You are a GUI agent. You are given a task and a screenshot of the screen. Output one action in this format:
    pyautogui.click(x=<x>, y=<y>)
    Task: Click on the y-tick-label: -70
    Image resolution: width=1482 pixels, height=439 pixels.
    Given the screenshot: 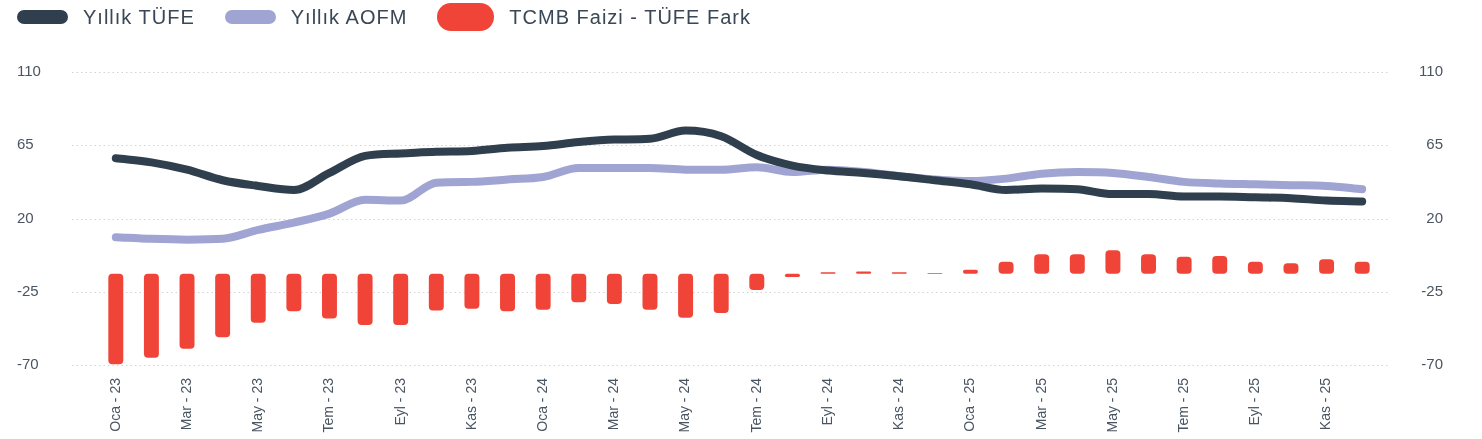 What is the action you would take?
    pyautogui.click(x=28, y=364)
    